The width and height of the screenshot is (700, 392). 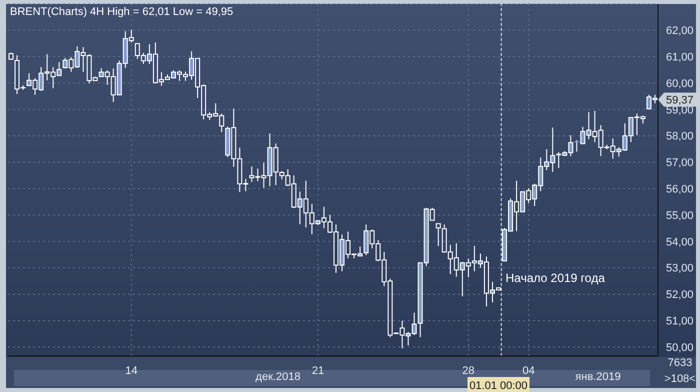 What do you see at coordinates (498, 386) in the screenshot?
I see `x-tick-label: 01.01 00:00` at bounding box center [498, 386].